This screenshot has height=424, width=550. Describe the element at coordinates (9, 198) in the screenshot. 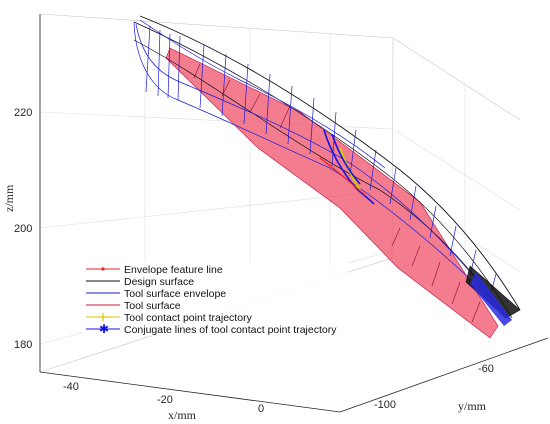

I see `z-axis-label: z/mm` at that location.